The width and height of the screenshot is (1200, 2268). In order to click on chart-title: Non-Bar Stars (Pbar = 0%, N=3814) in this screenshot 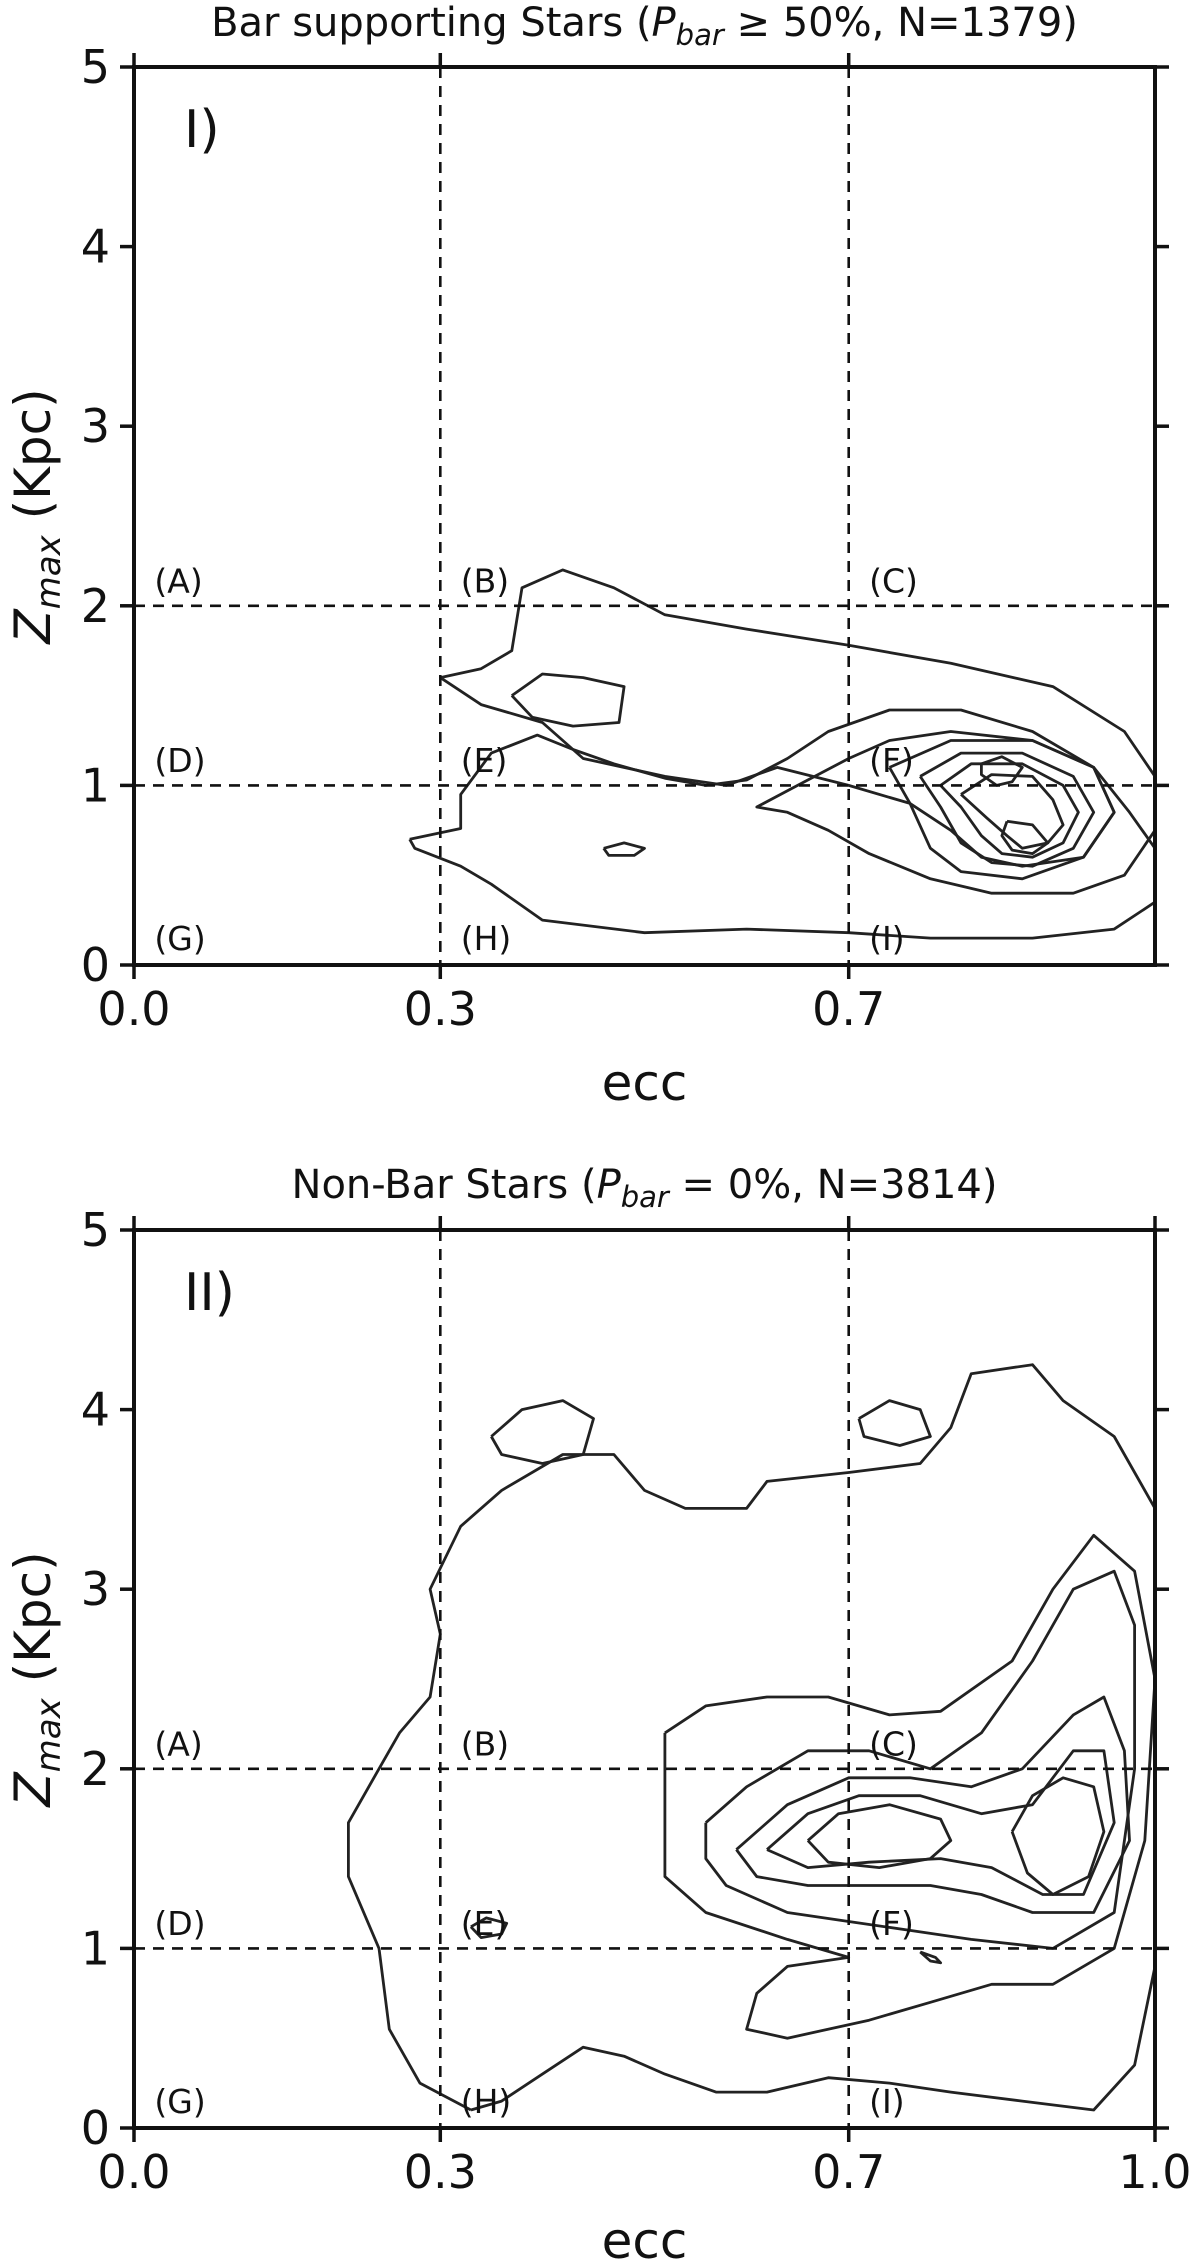, I will do `click(645, 1188)`.